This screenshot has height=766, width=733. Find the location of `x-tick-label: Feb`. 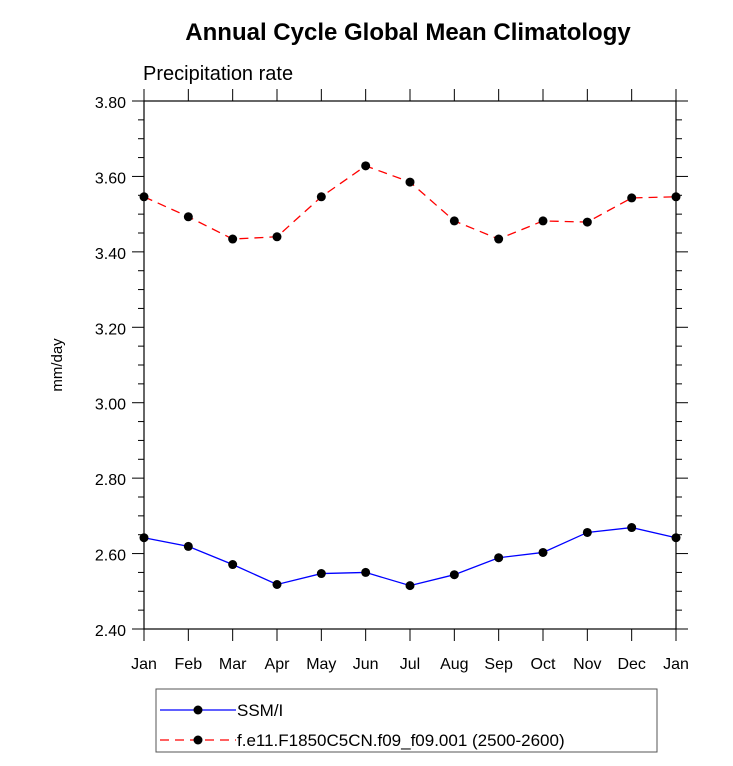

x-tick-label: Feb is located at coordinates (189, 664).